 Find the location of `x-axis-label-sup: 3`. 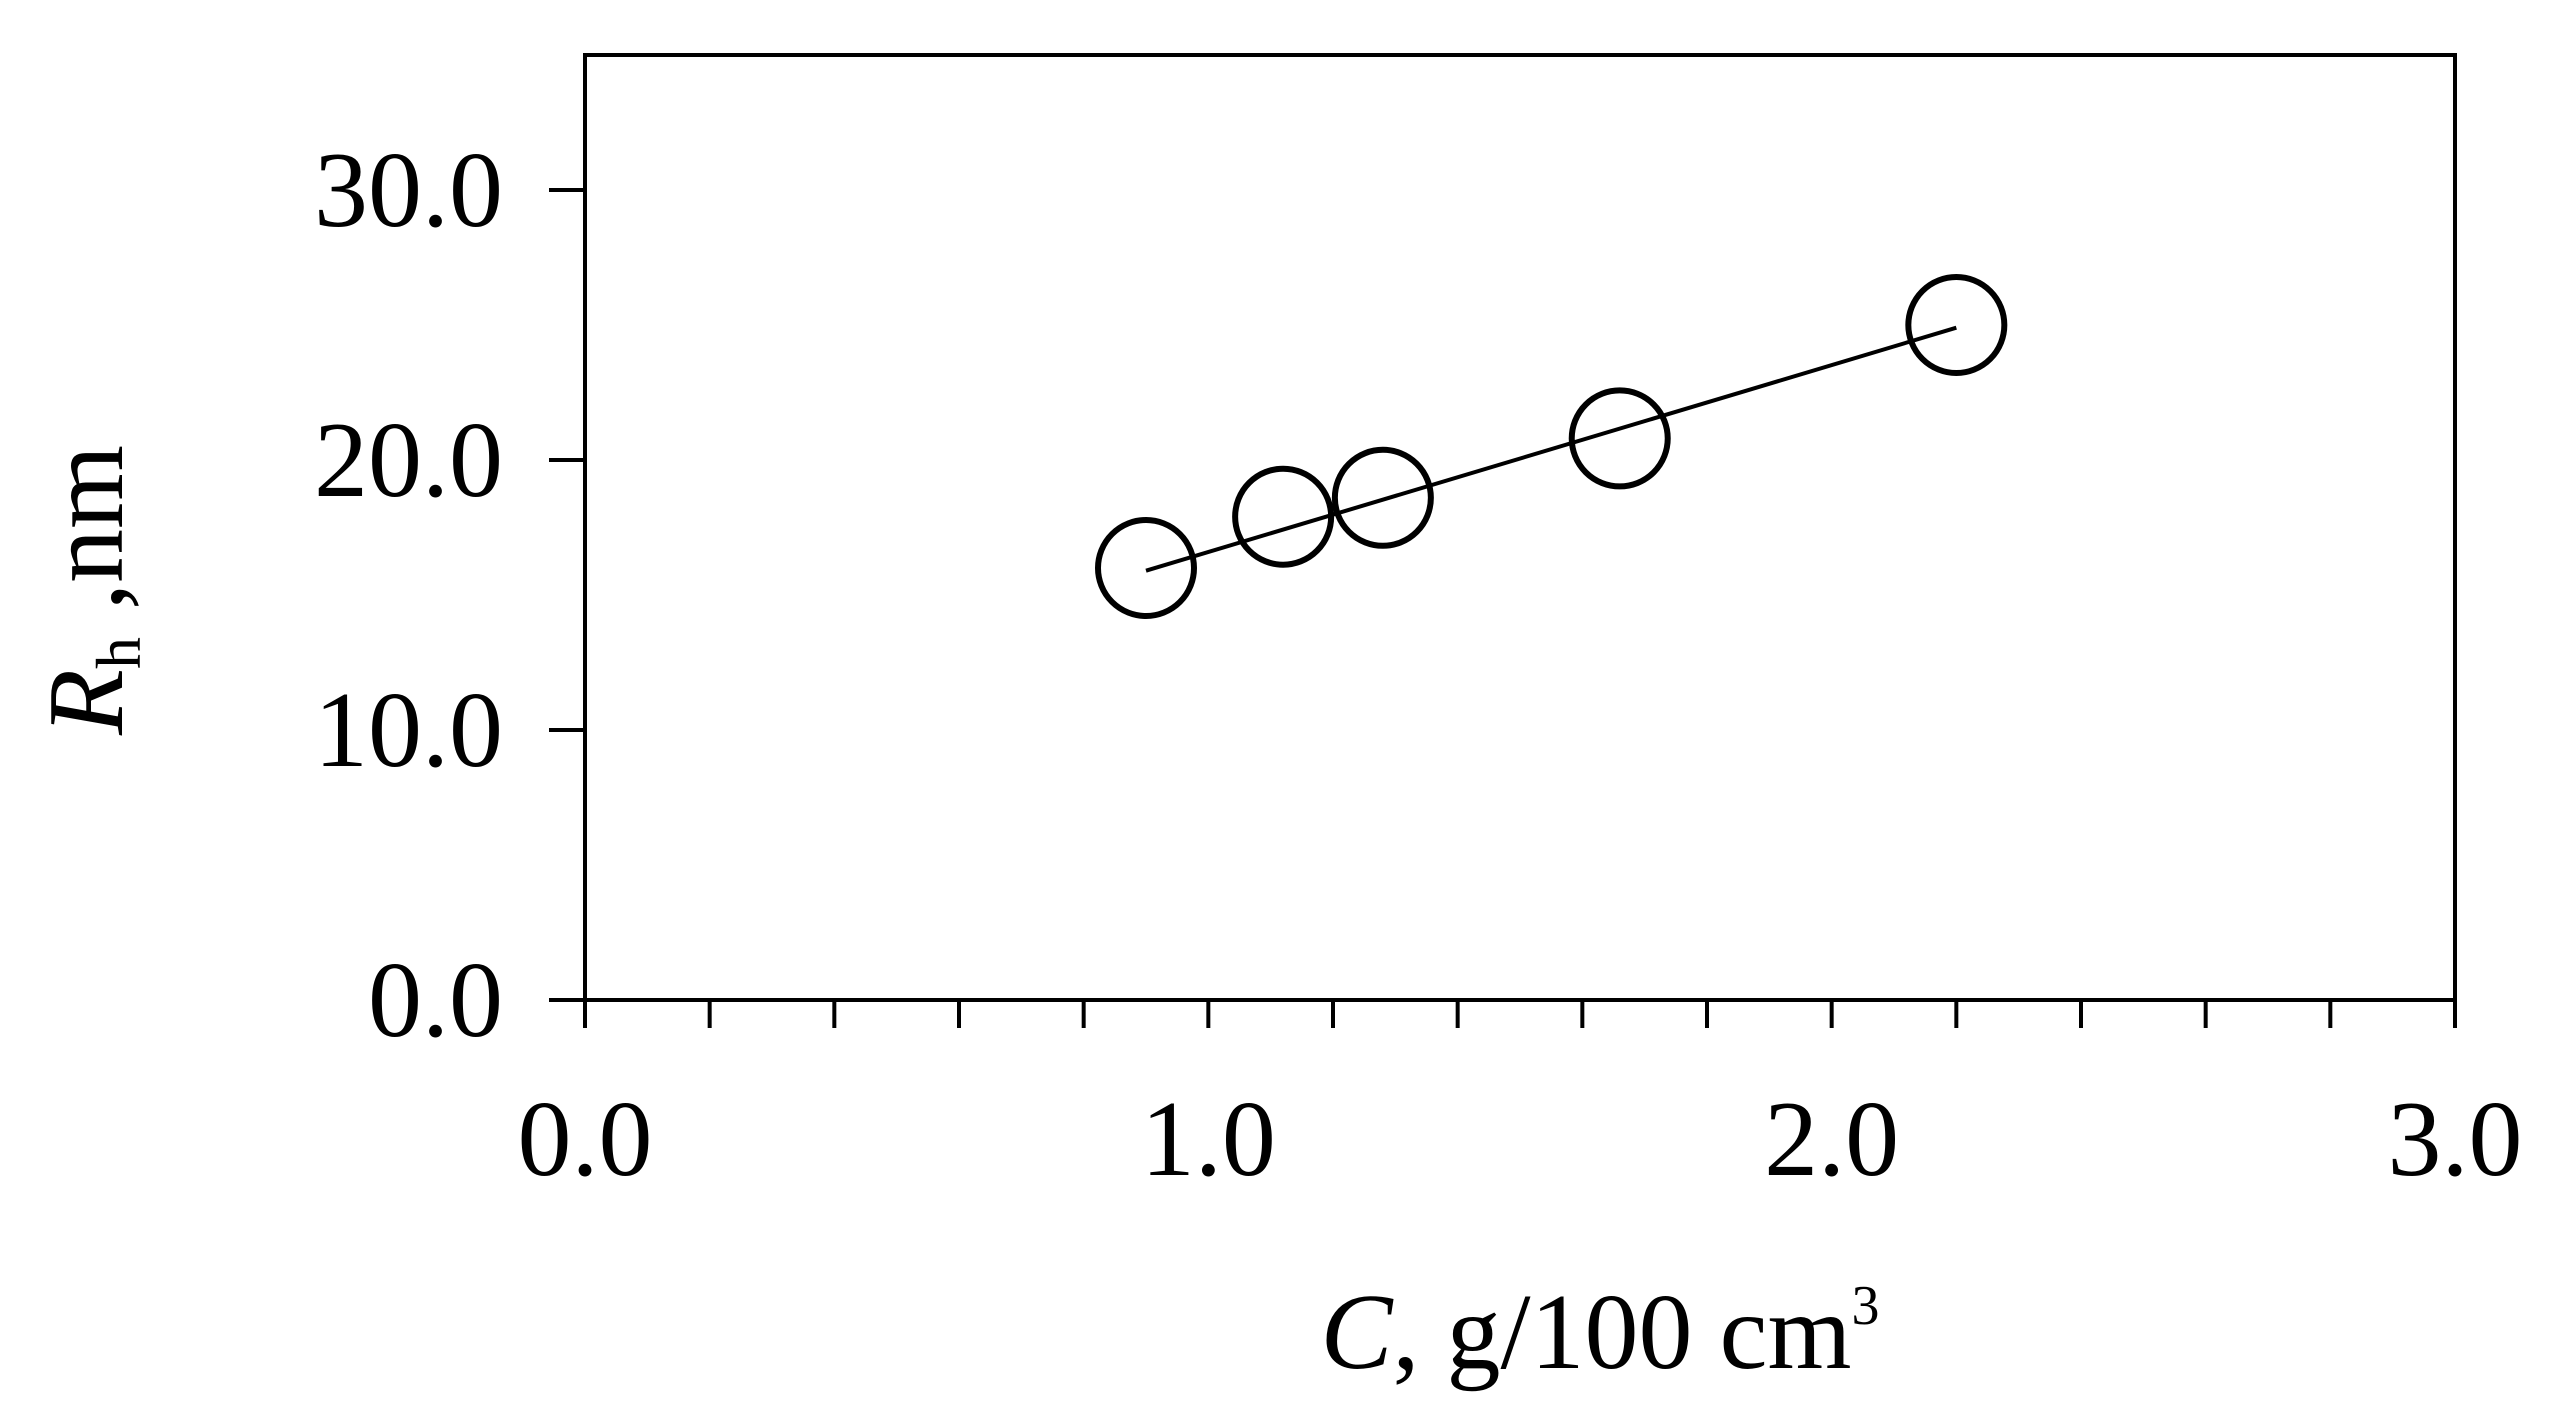

x-axis-label-sup: 3 is located at coordinates (1866, 1306).